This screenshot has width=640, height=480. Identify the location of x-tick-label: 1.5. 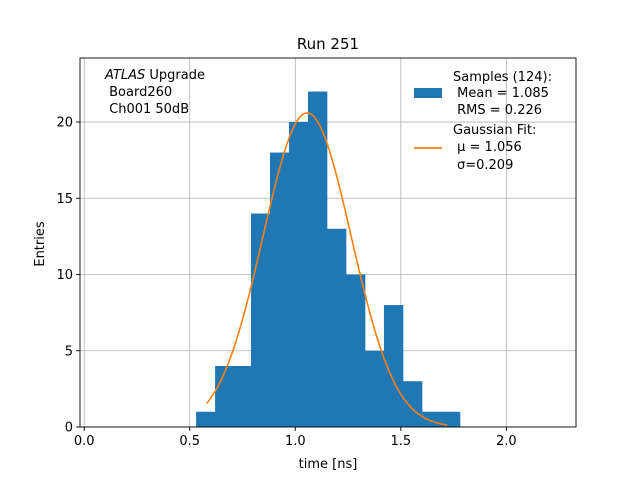
(400, 441).